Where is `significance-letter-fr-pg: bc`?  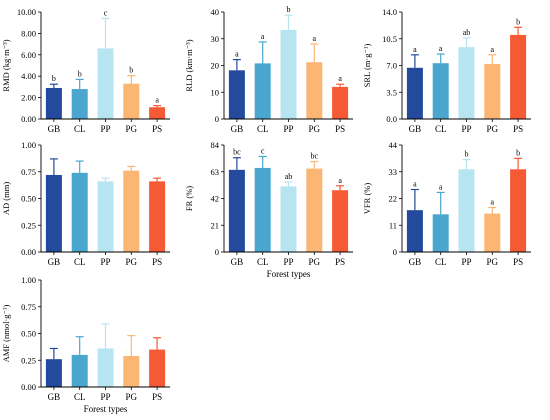
significance-letter-fr-pg: bc is located at coordinates (315, 156).